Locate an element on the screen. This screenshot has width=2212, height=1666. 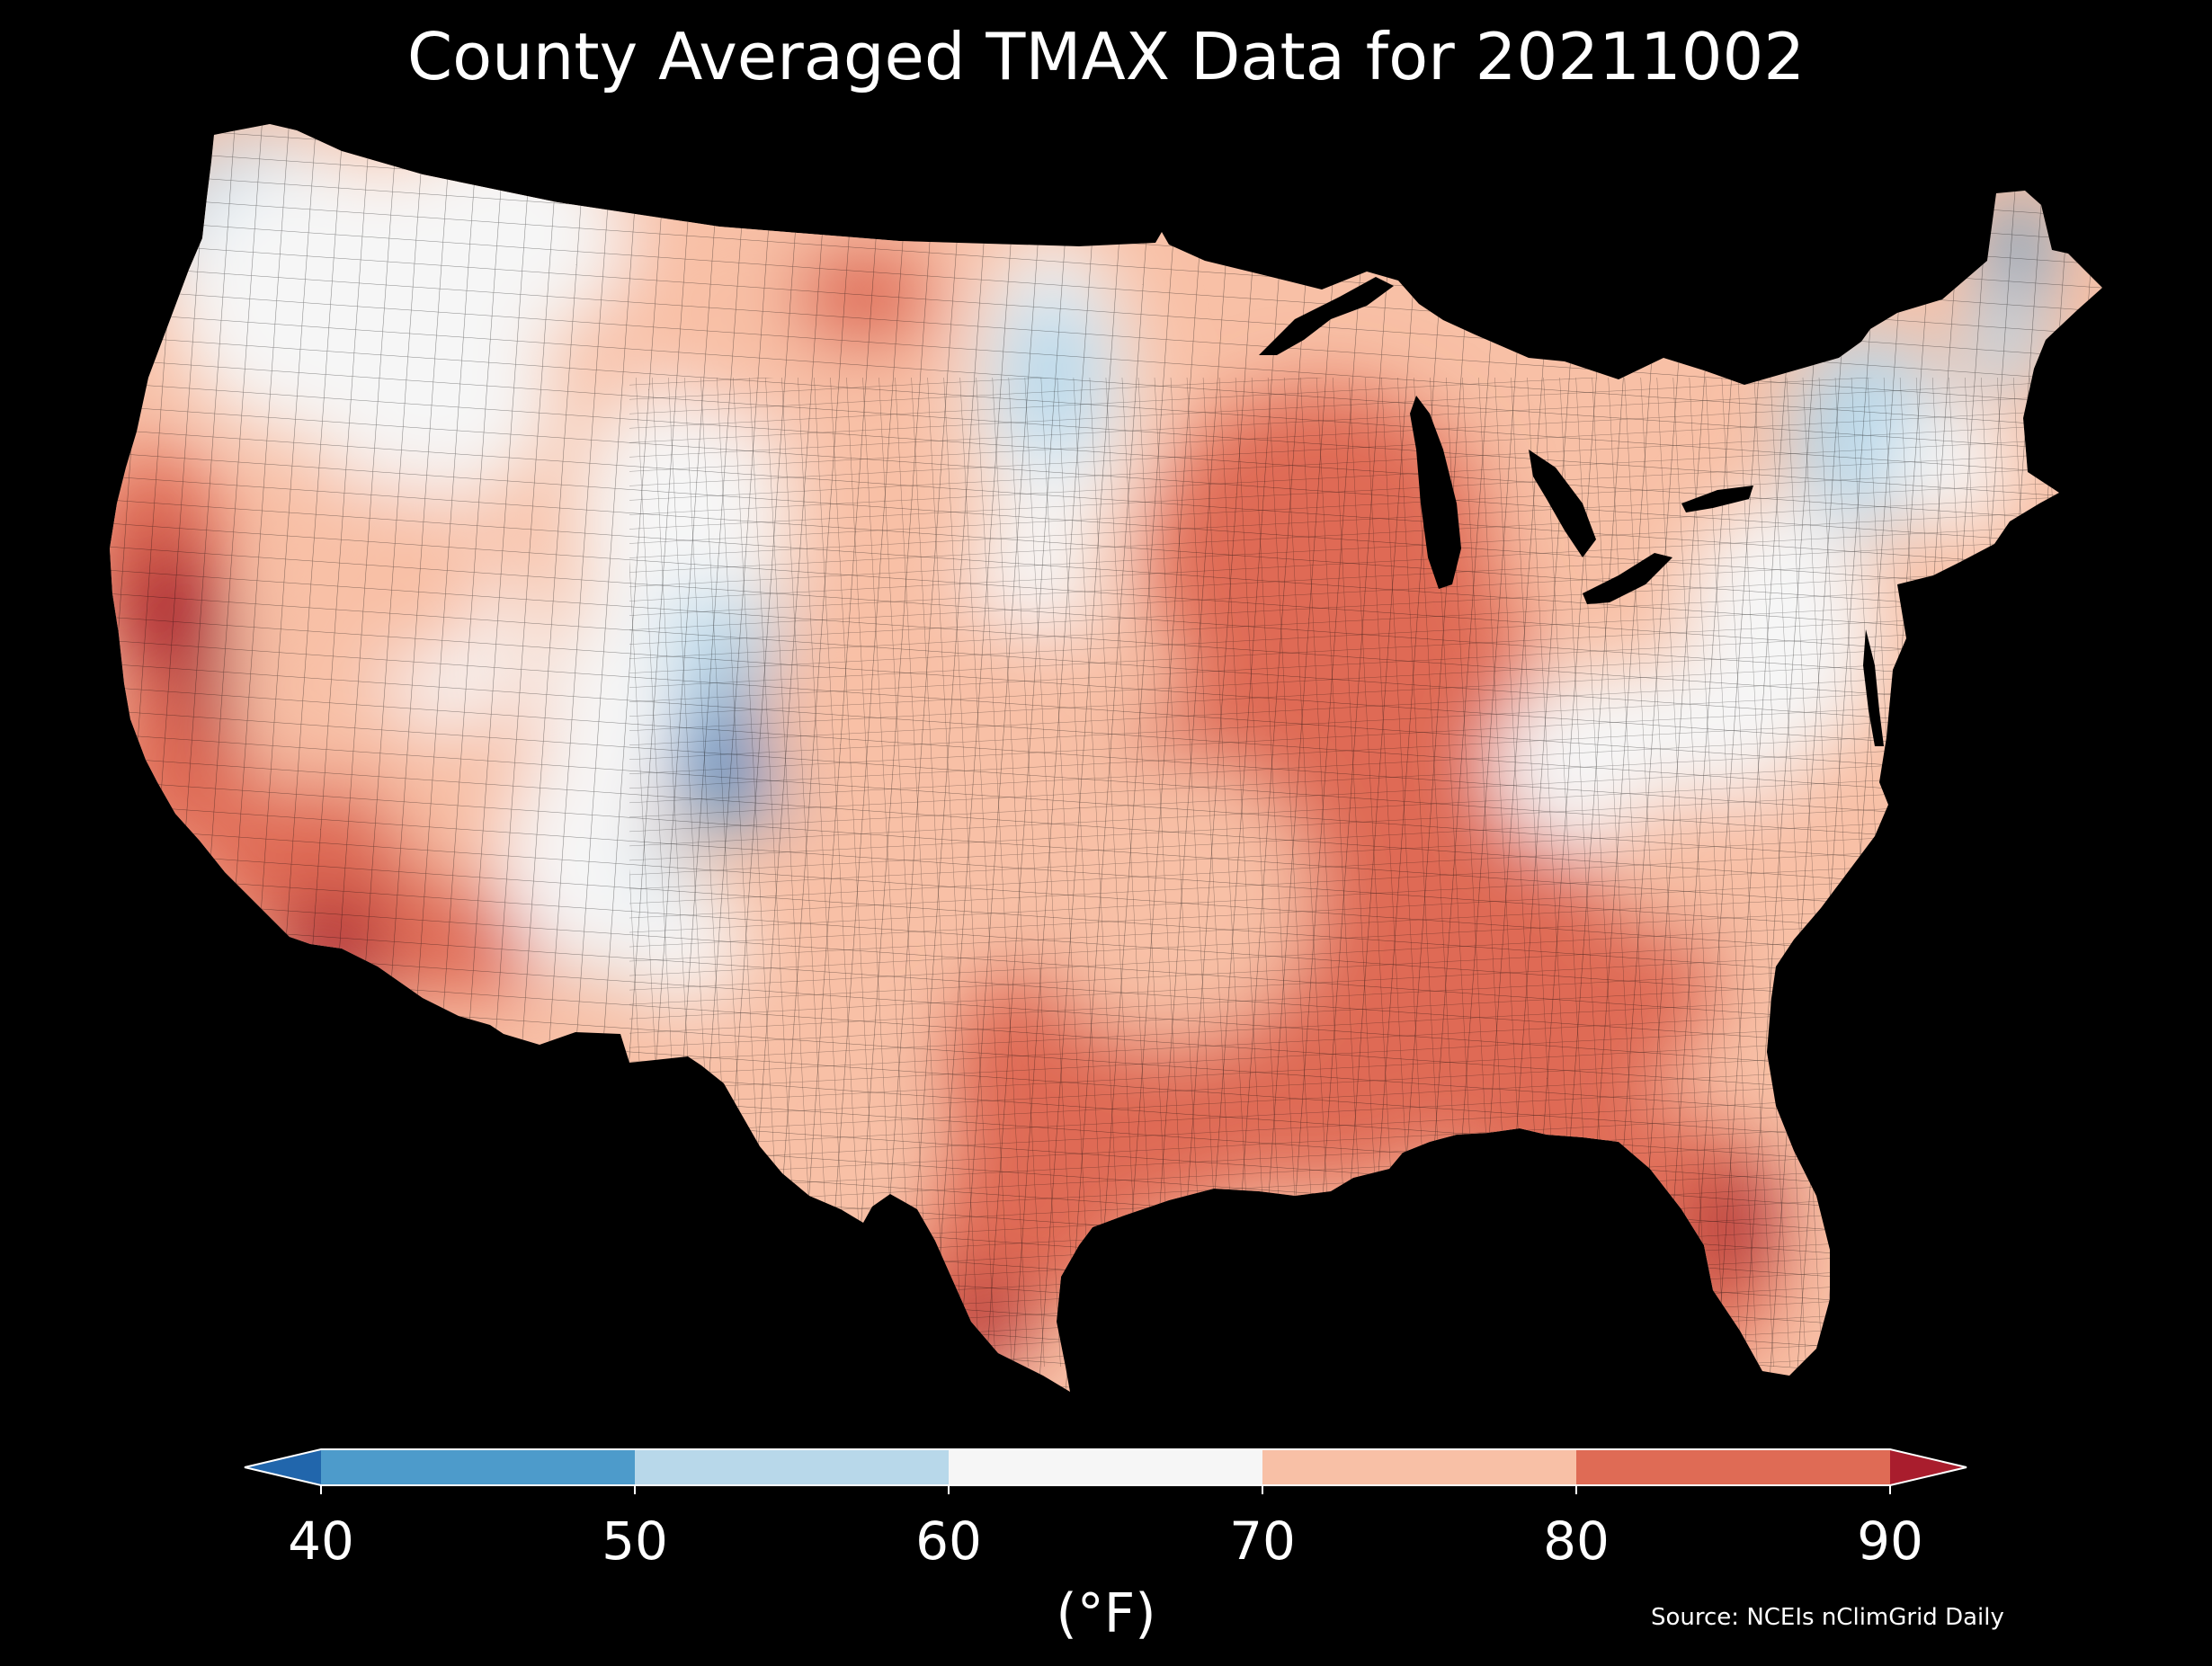
great-lakes is located at coordinates (1571, 511).